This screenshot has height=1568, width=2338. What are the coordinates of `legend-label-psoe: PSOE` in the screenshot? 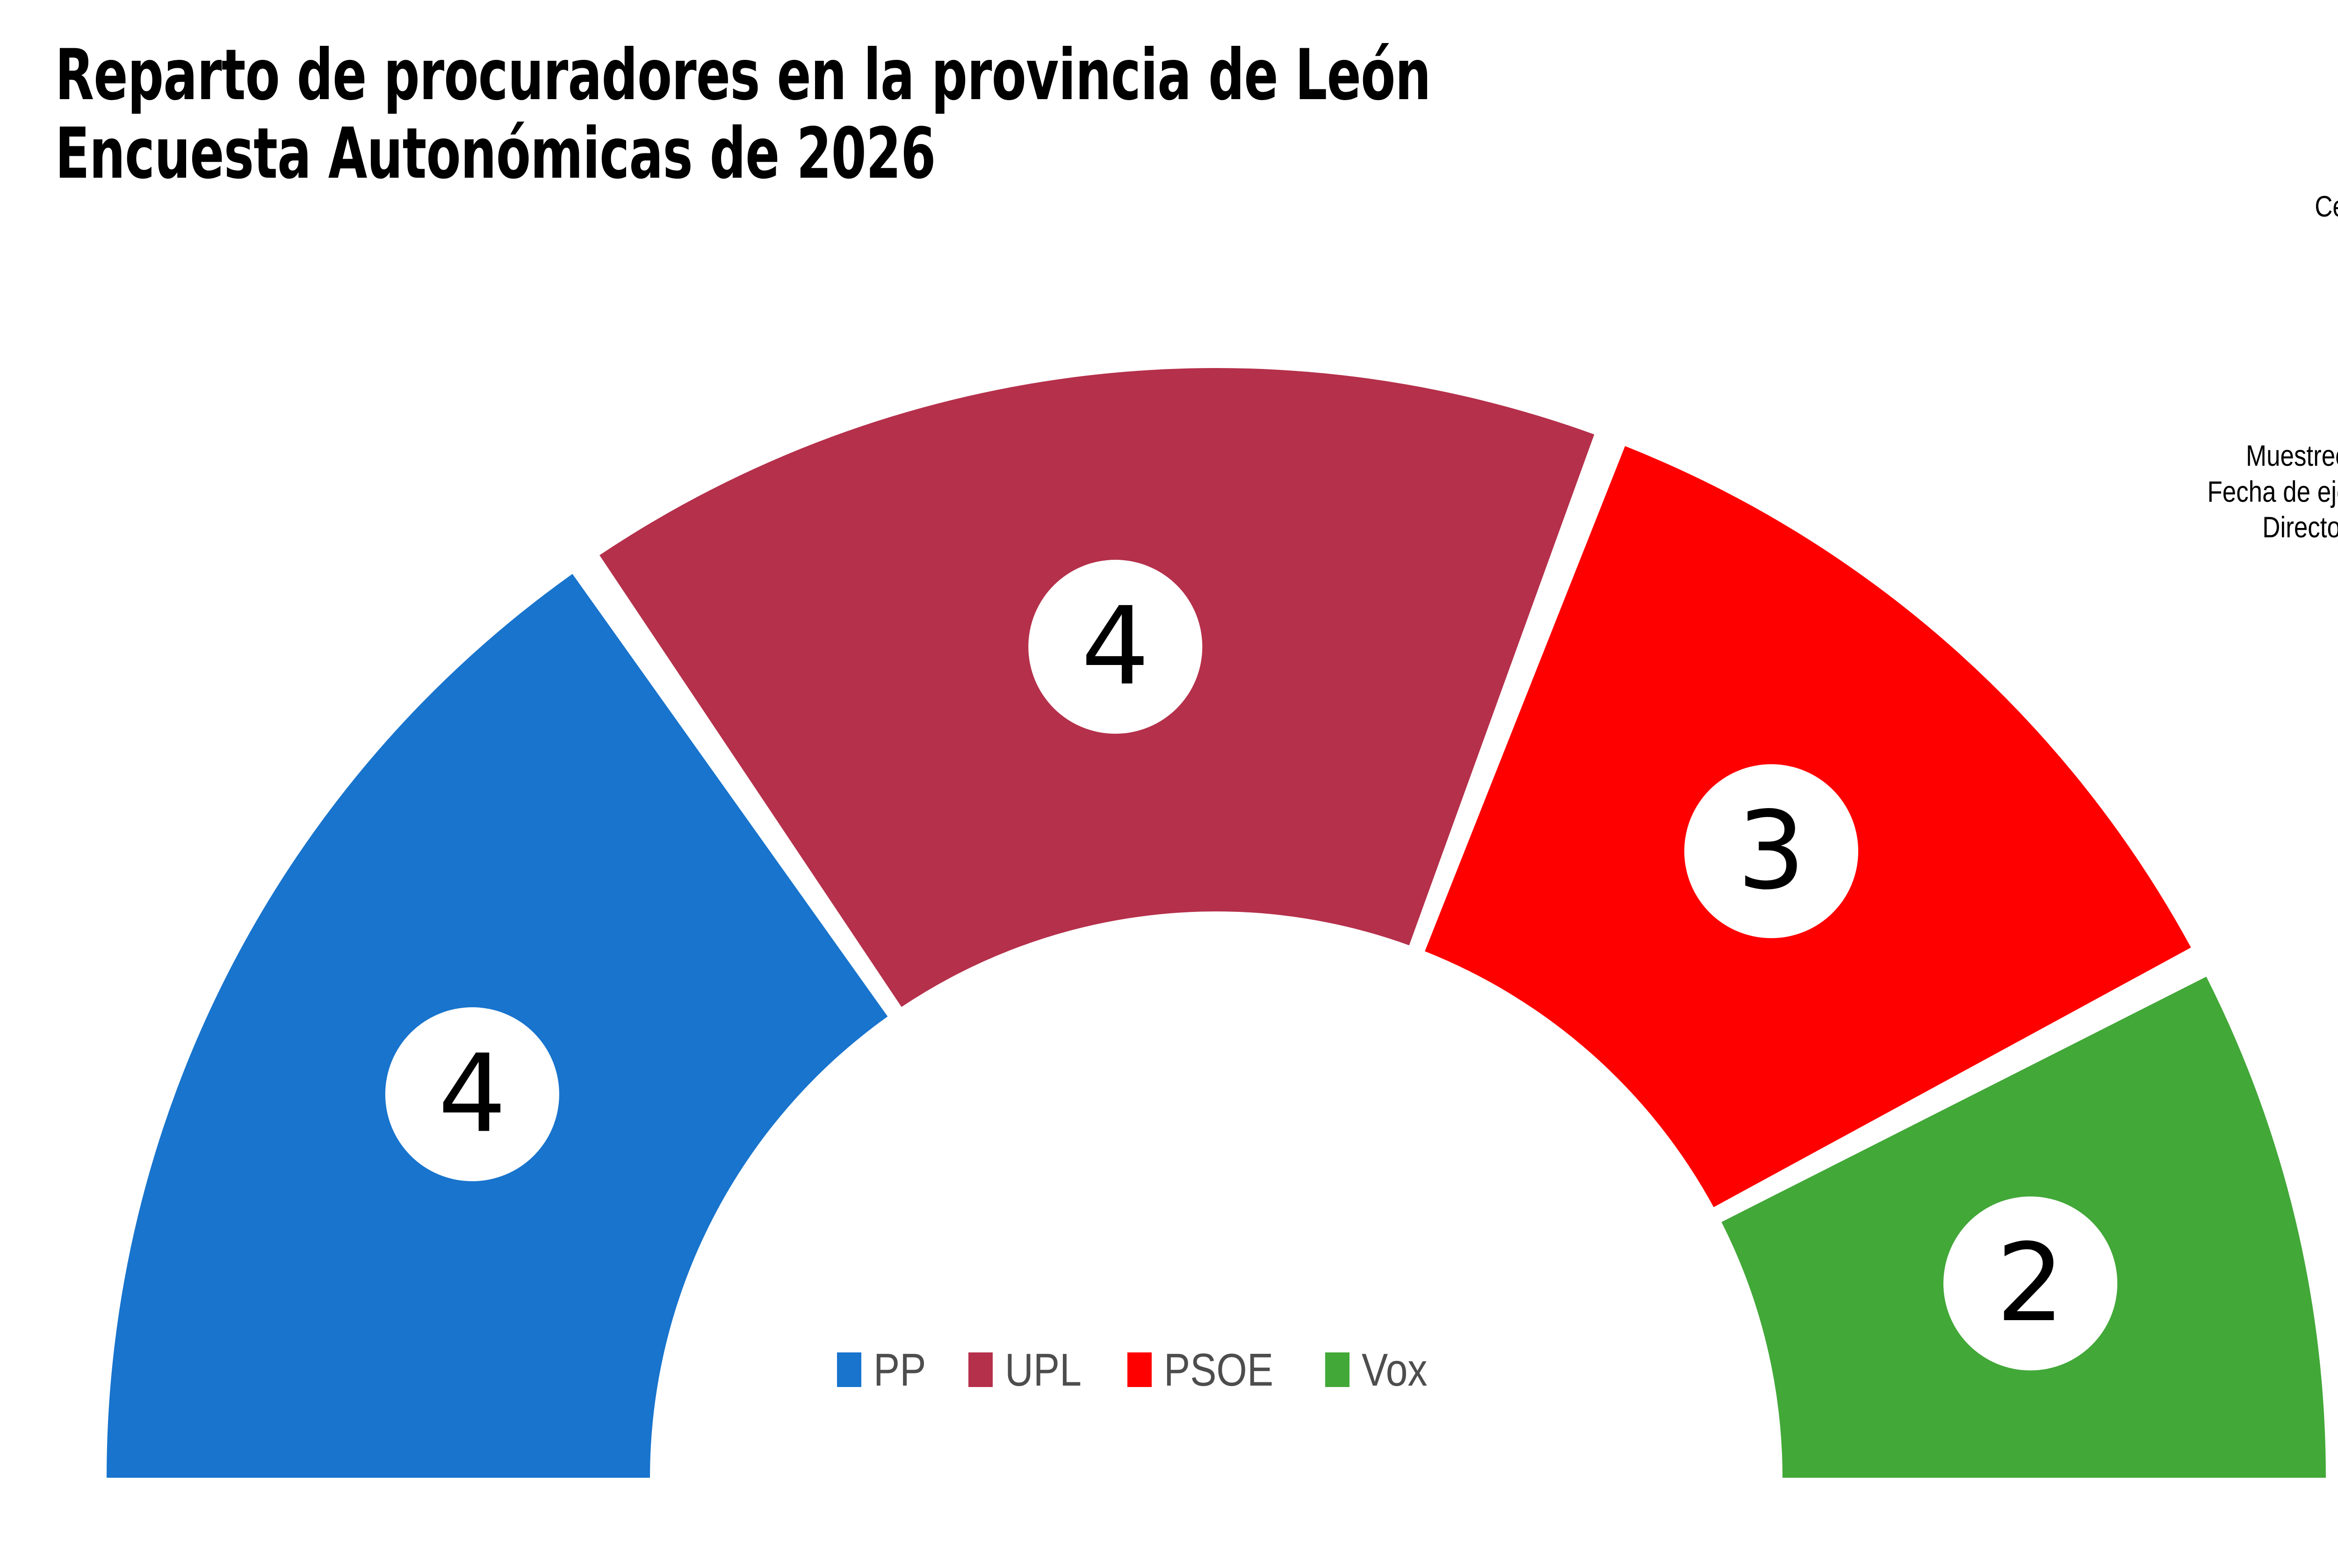 It's located at (1219, 1369).